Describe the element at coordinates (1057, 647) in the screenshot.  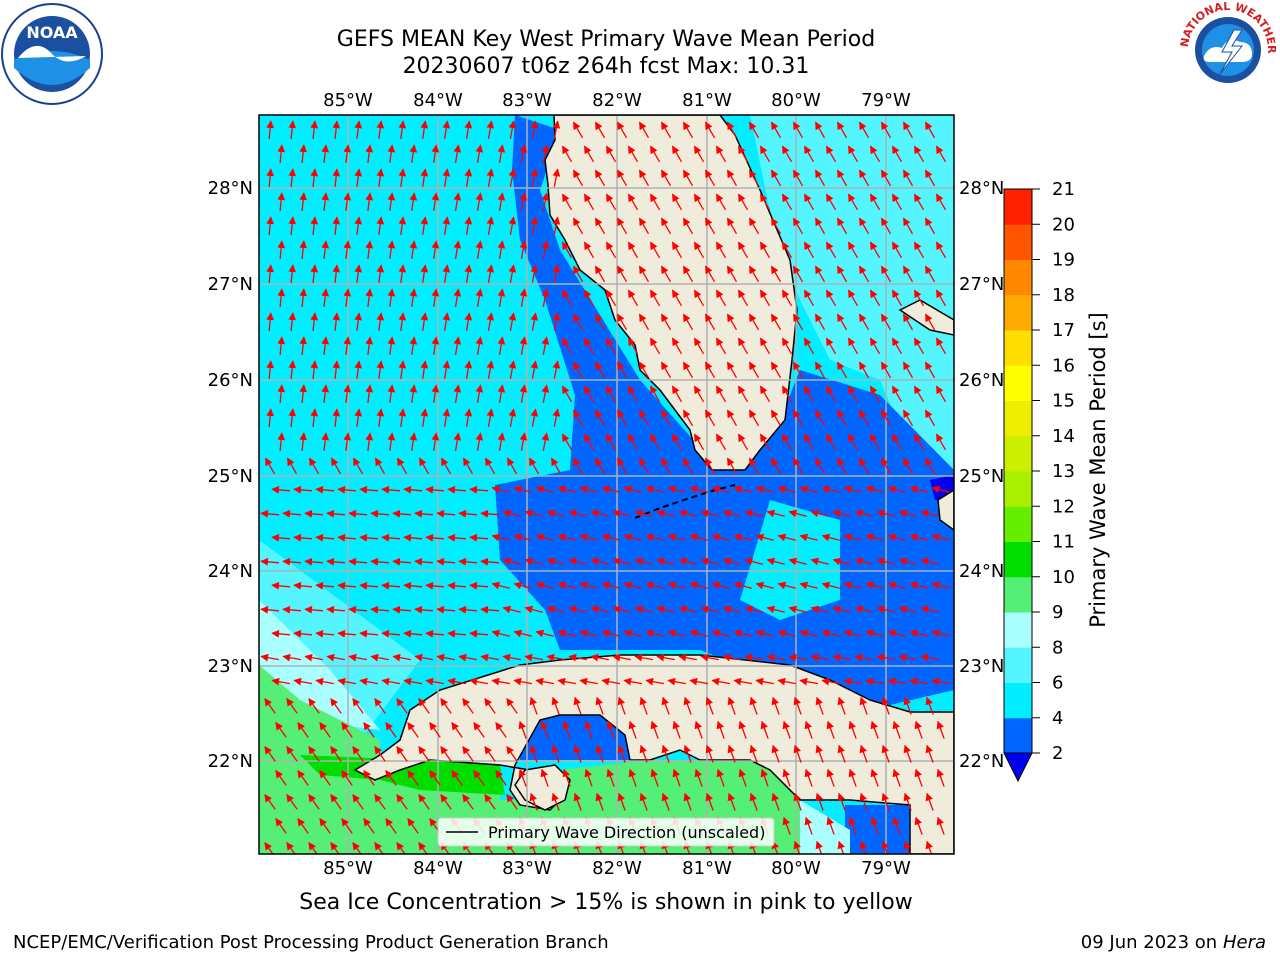
I see `colorbar-tick-label: 8` at that location.